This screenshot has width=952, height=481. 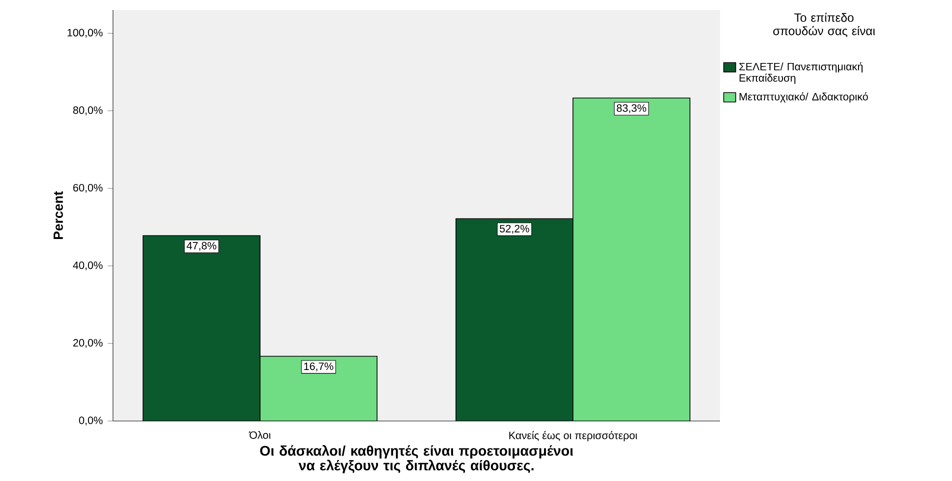 What do you see at coordinates (88, 343) in the screenshot?
I see `y-tick-label: 20,0%` at bounding box center [88, 343].